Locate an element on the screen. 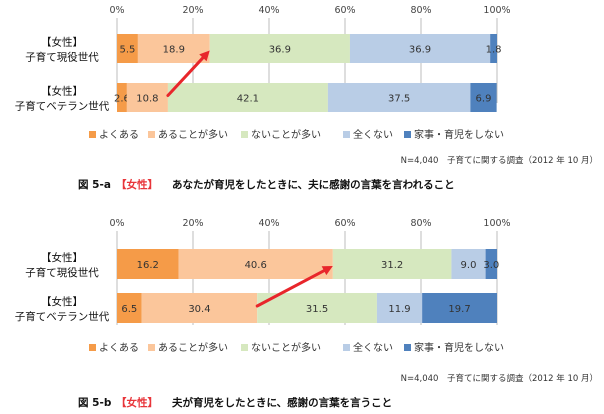 The height and width of the screenshot is (414, 604). data-label: 1.8 is located at coordinates (494, 50).